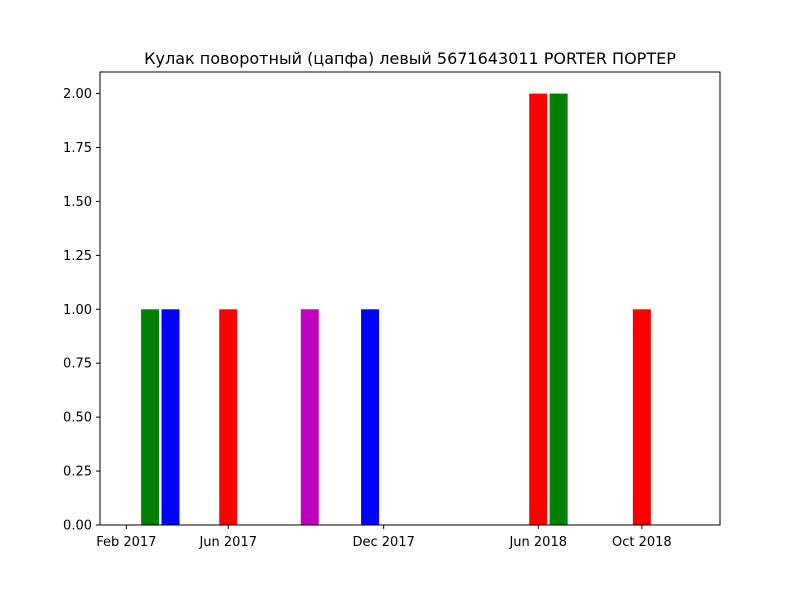  What do you see at coordinates (77, 148) in the screenshot?
I see `y-tick-label: 1.75` at bounding box center [77, 148].